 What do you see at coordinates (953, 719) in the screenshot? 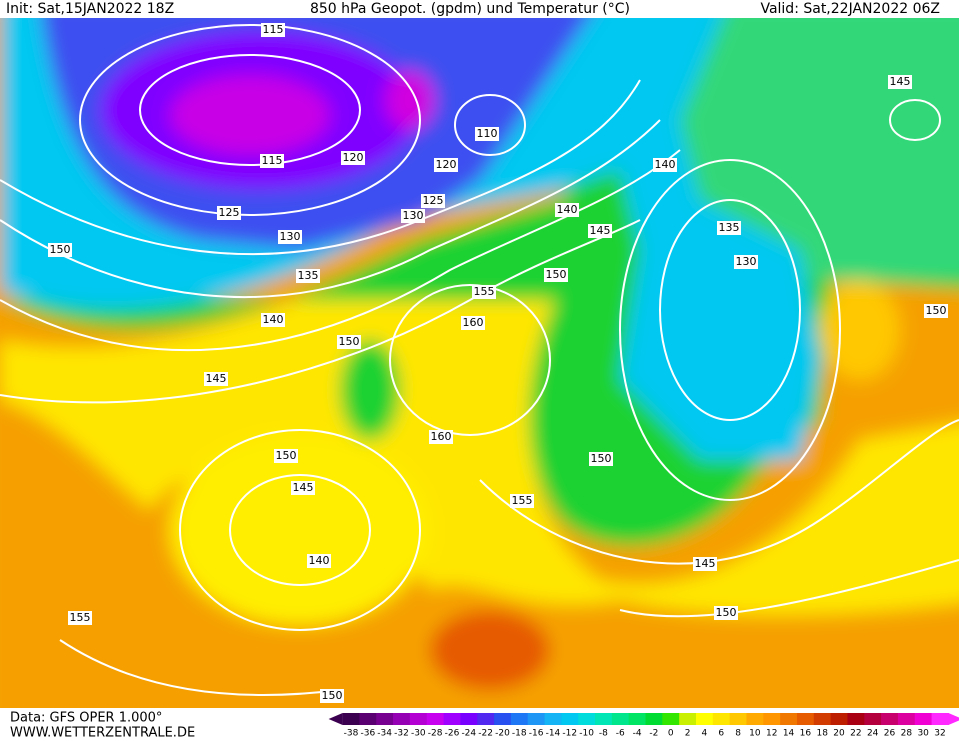
I see `colorbar-arrow-right` at bounding box center [953, 719].